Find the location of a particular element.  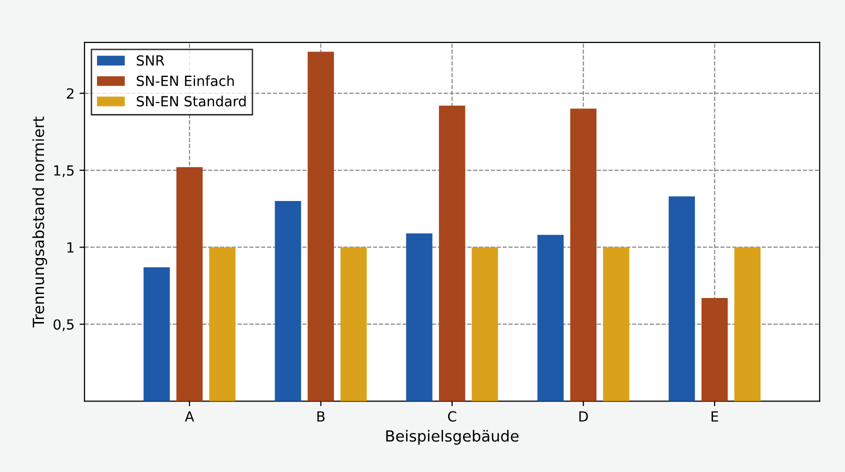

legend-label: SN-EN Standard is located at coordinates (191, 101).